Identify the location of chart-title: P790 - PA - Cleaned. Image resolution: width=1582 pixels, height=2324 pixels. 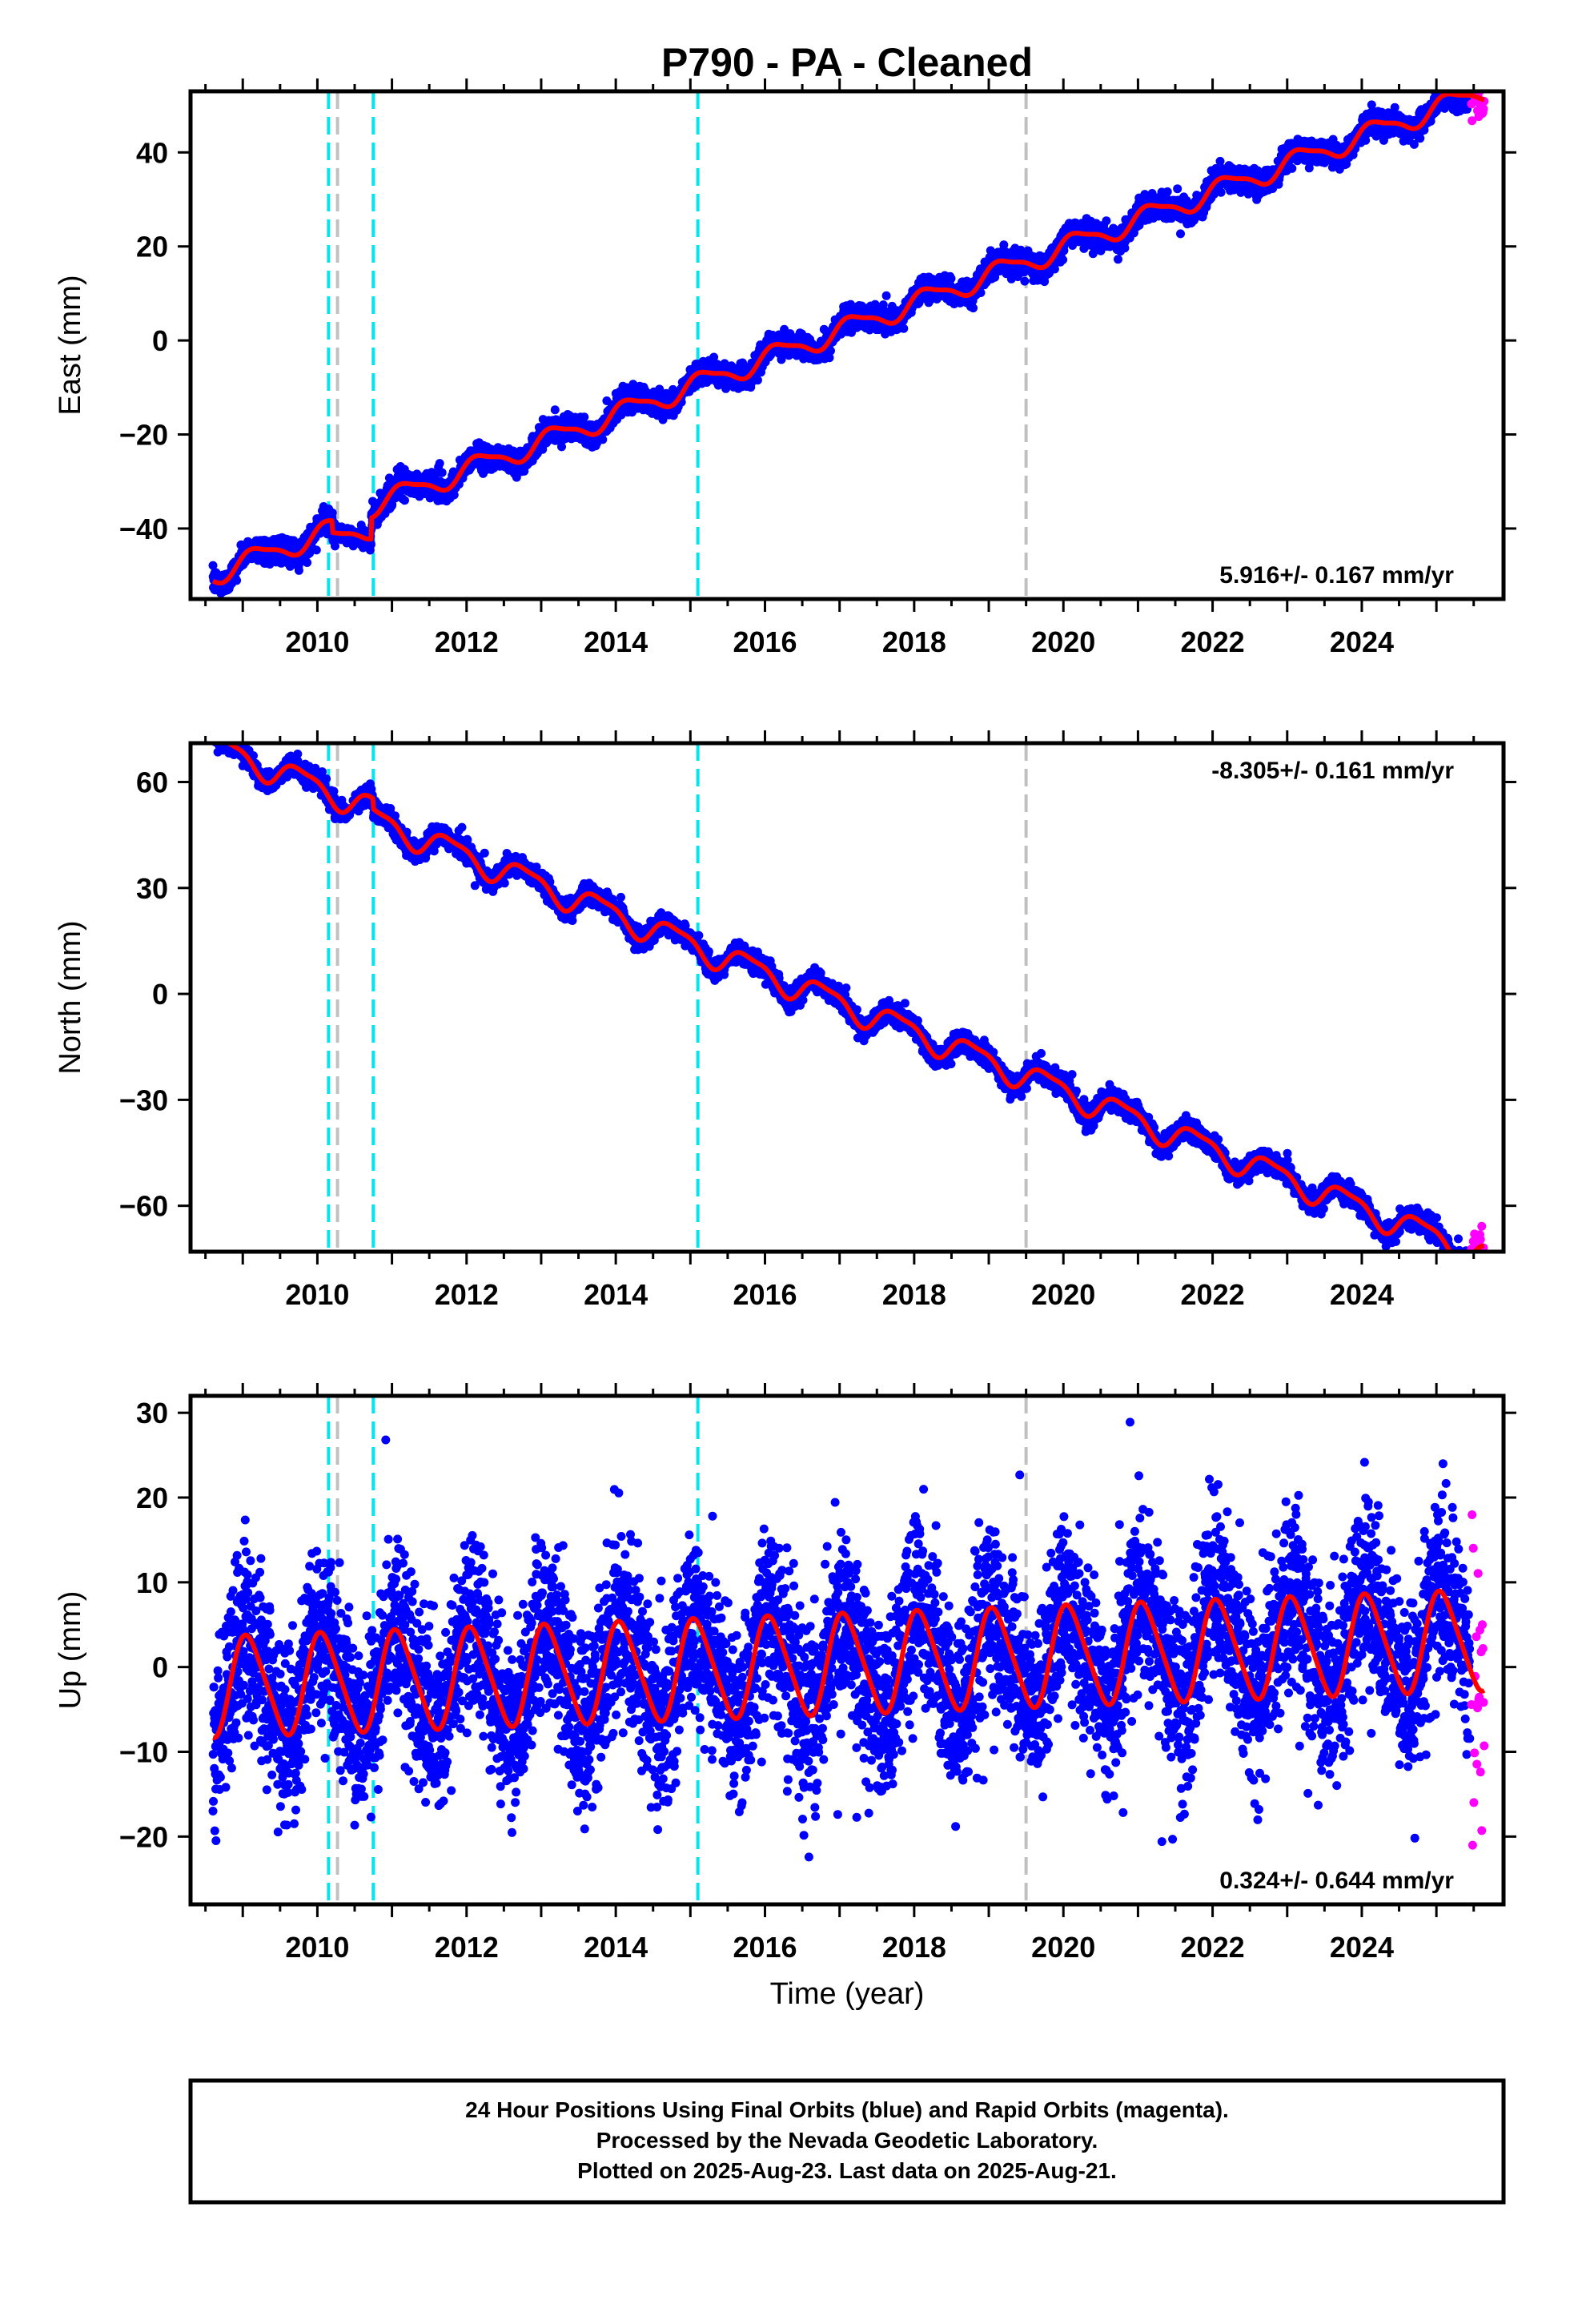
(847, 62).